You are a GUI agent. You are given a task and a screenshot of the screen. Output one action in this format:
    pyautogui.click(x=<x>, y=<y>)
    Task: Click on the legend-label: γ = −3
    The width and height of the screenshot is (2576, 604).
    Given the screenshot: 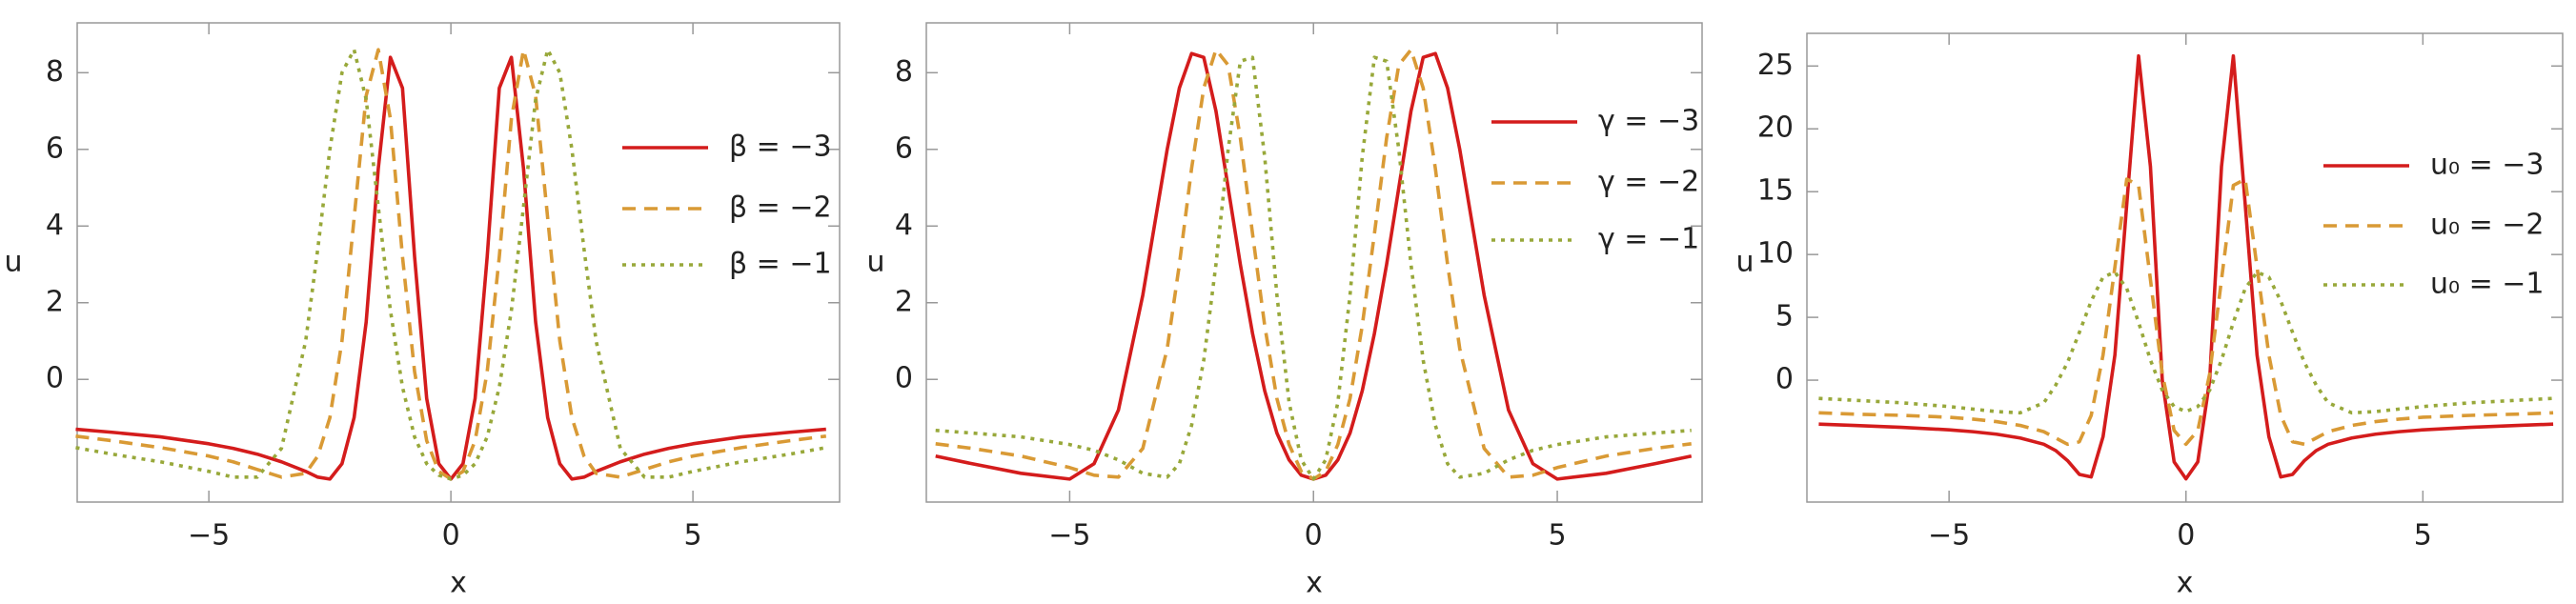 What is the action you would take?
    pyautogui.click(x=1649, y=121)
    